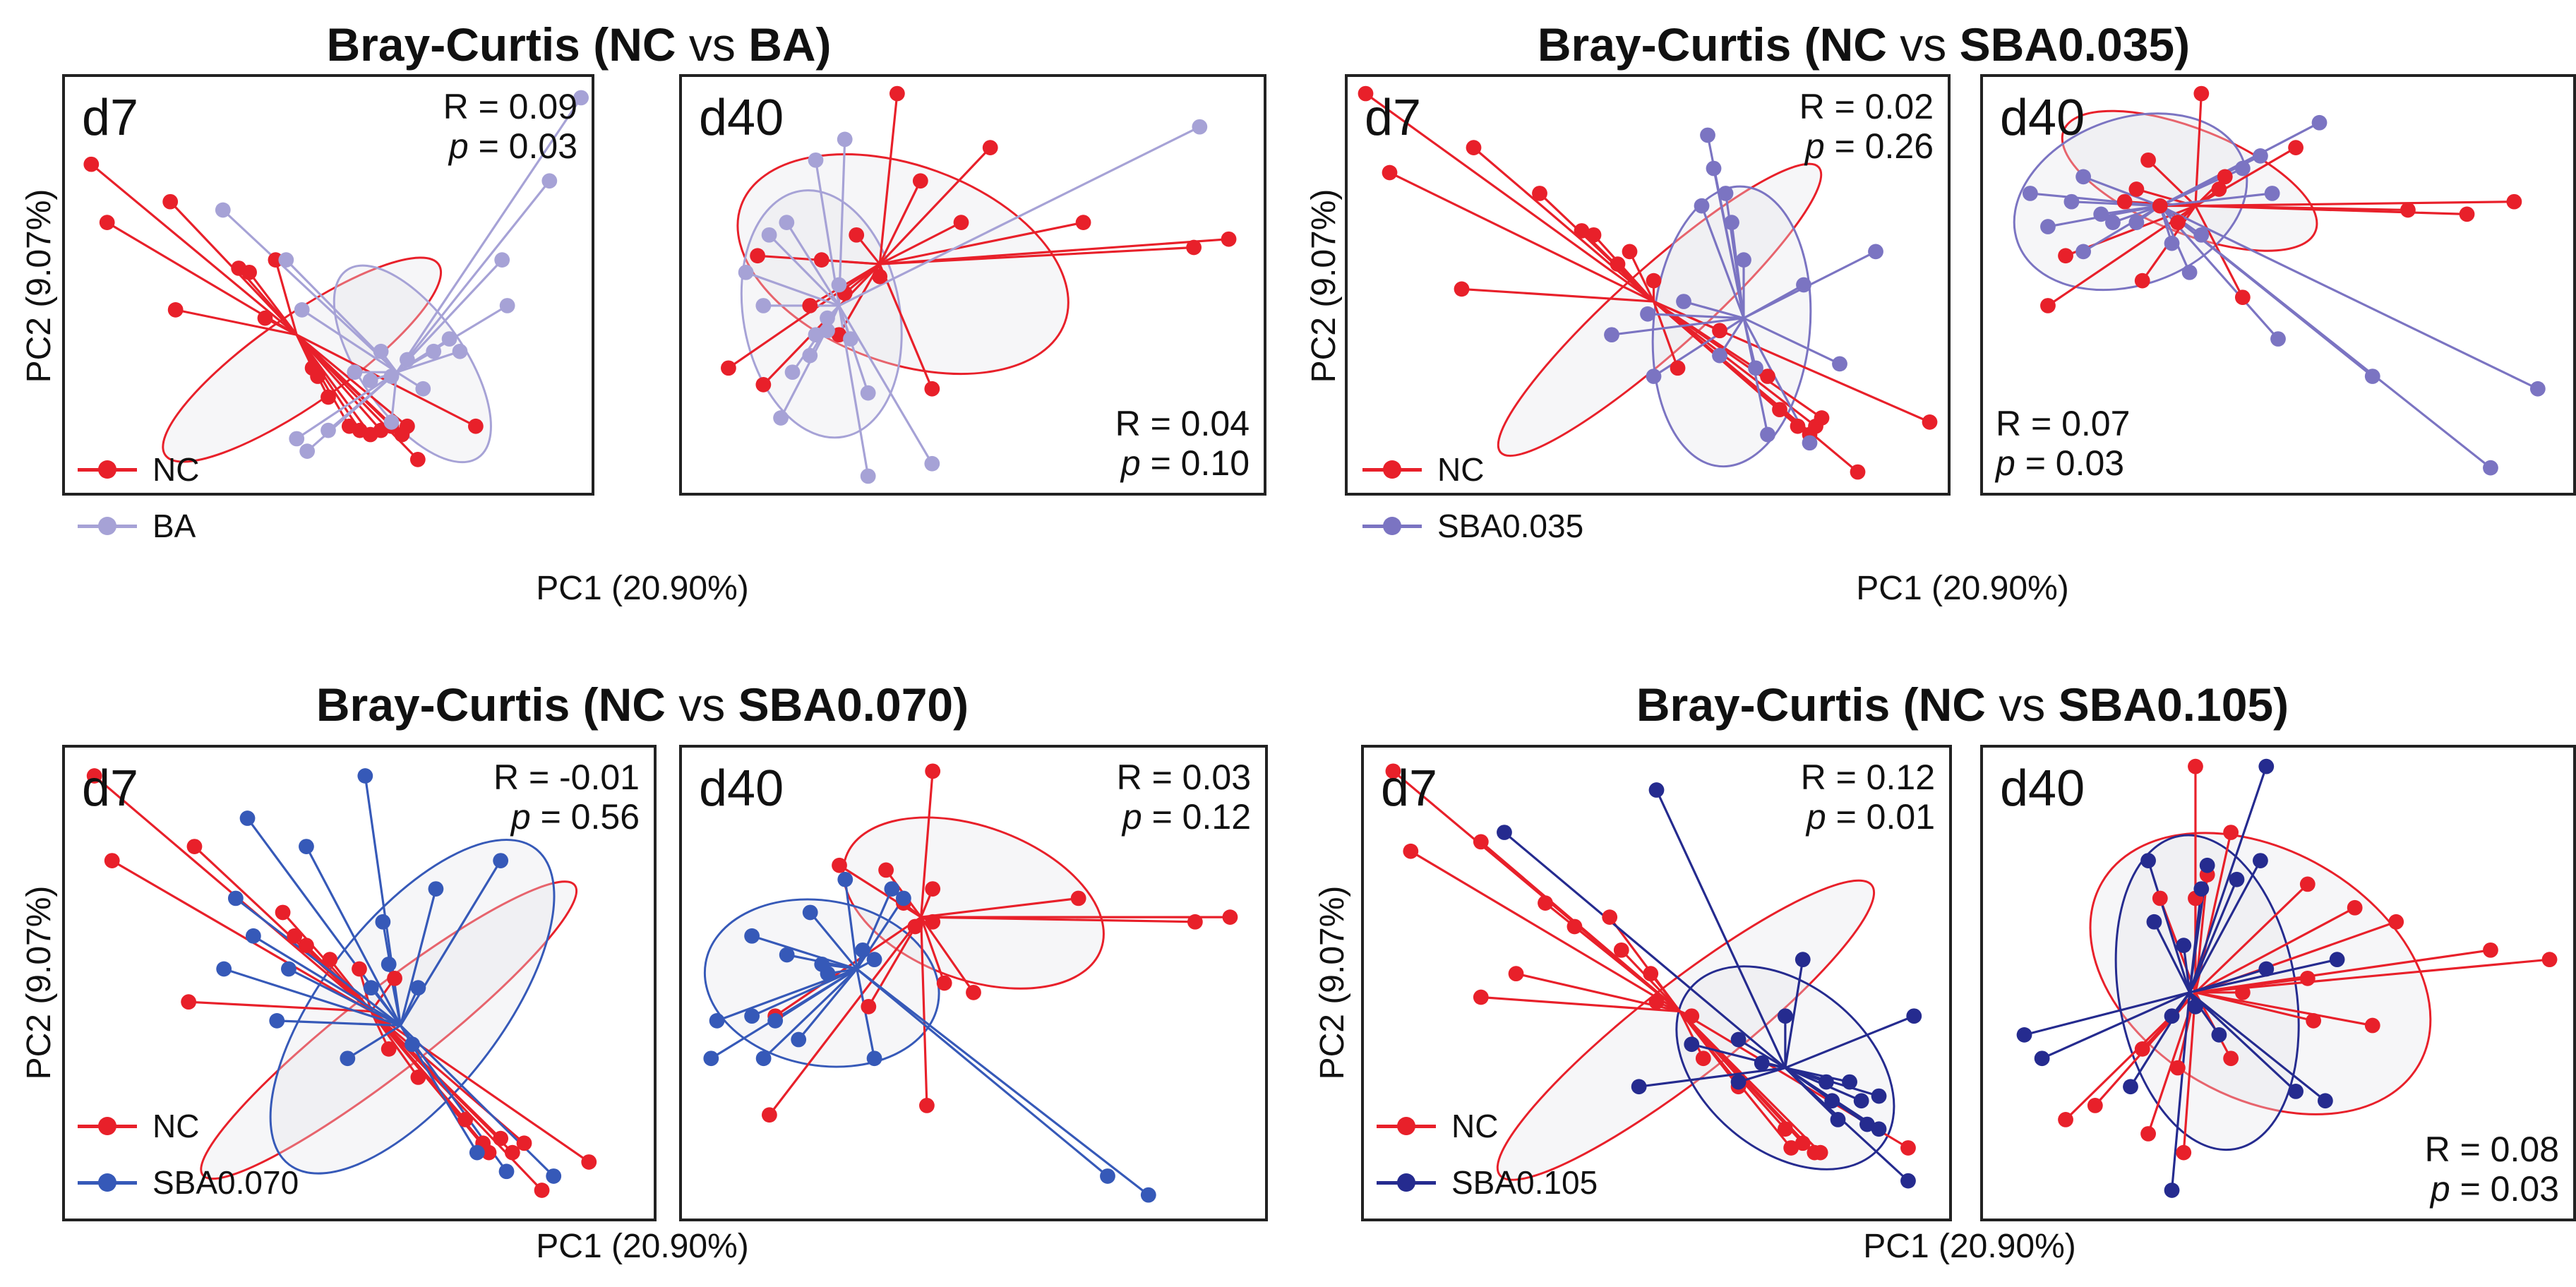 Image resolution: width=2576 pixels, height=1287 pixels. Describe the element at coordinates (110, 788) in the screenshot. I see `panel-label: d7` at that location.